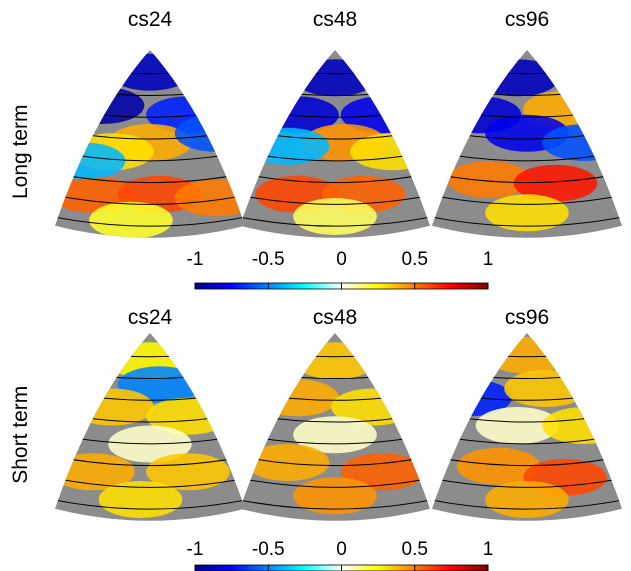  I want to click on row-label: Long term, so click(20, 151).